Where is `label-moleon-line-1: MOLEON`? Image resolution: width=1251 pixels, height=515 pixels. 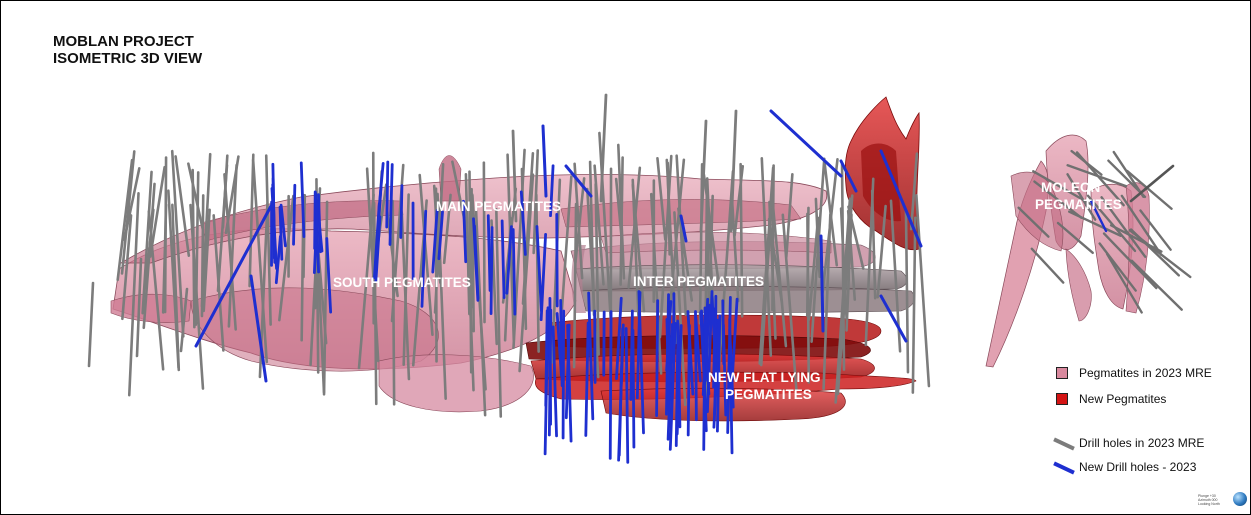
label-moleon-line-1: MOLEON is located at coordinates (1070, 187).